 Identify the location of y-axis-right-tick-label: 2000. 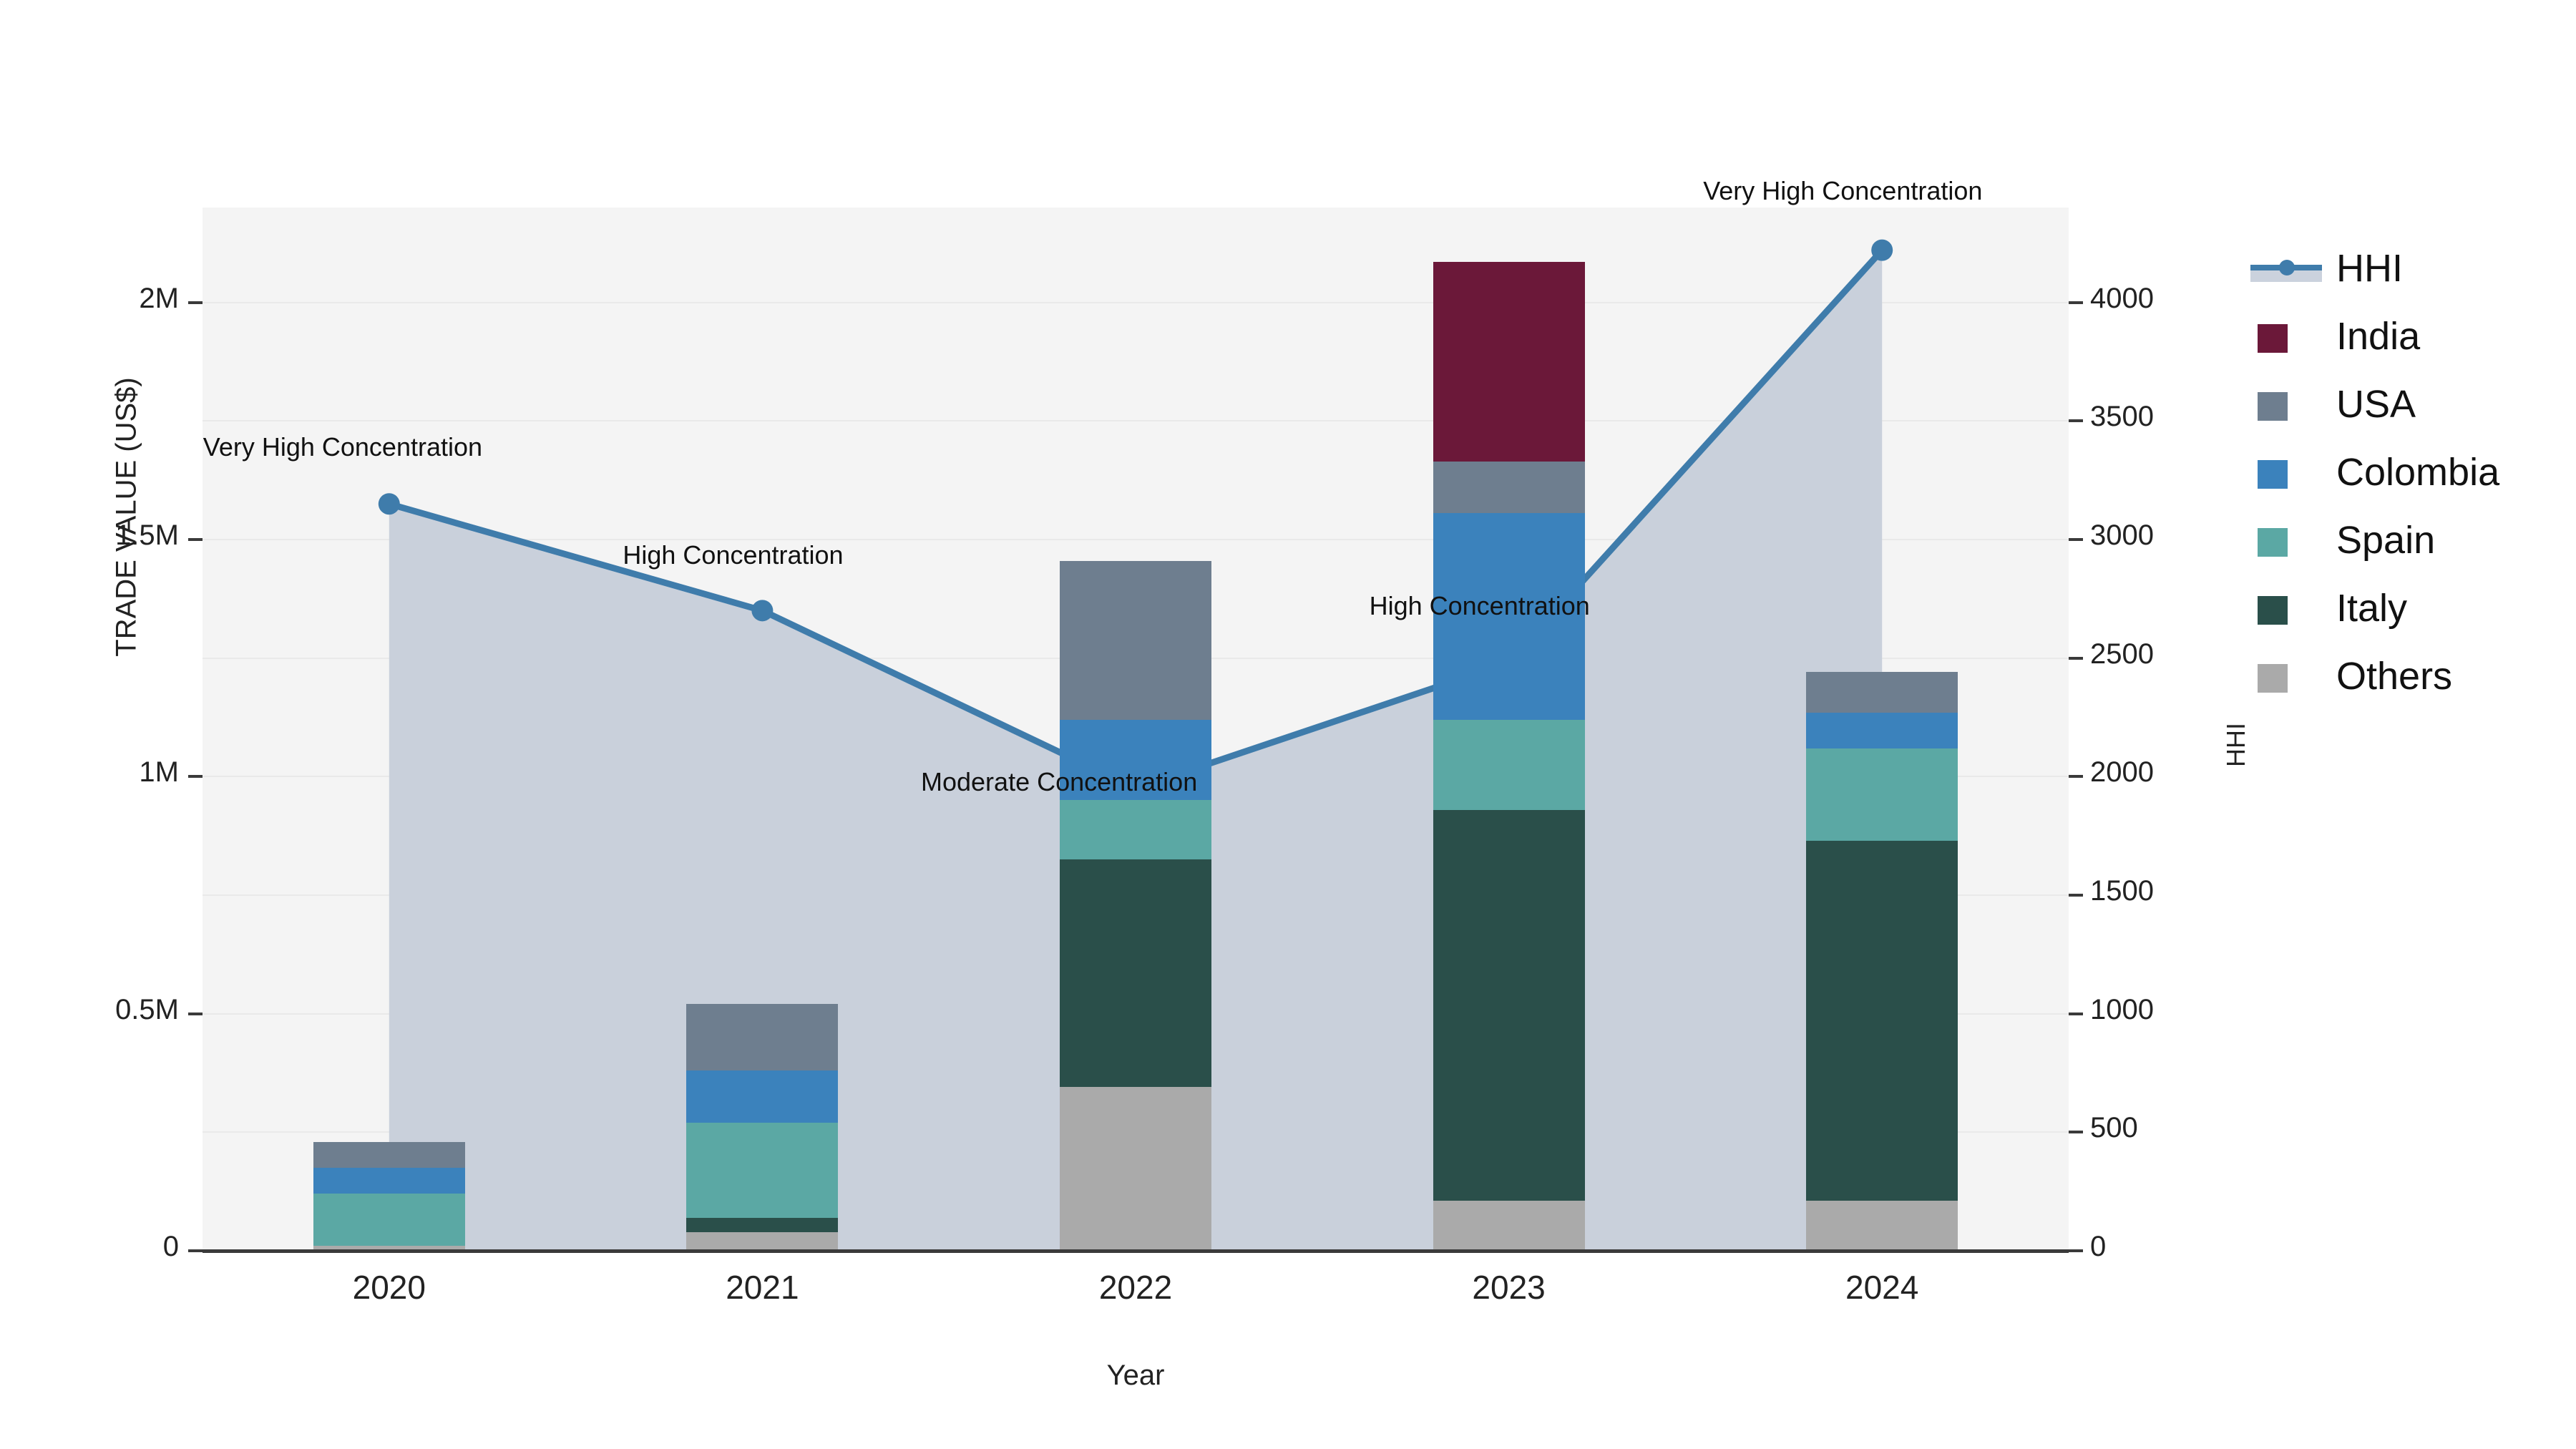
(2122, 772).